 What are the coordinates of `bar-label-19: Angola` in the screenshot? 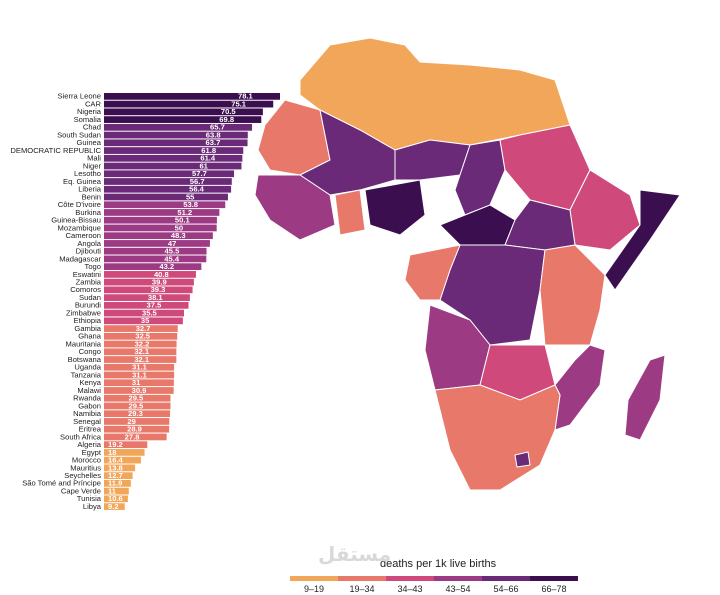 It's located at (89, 243).